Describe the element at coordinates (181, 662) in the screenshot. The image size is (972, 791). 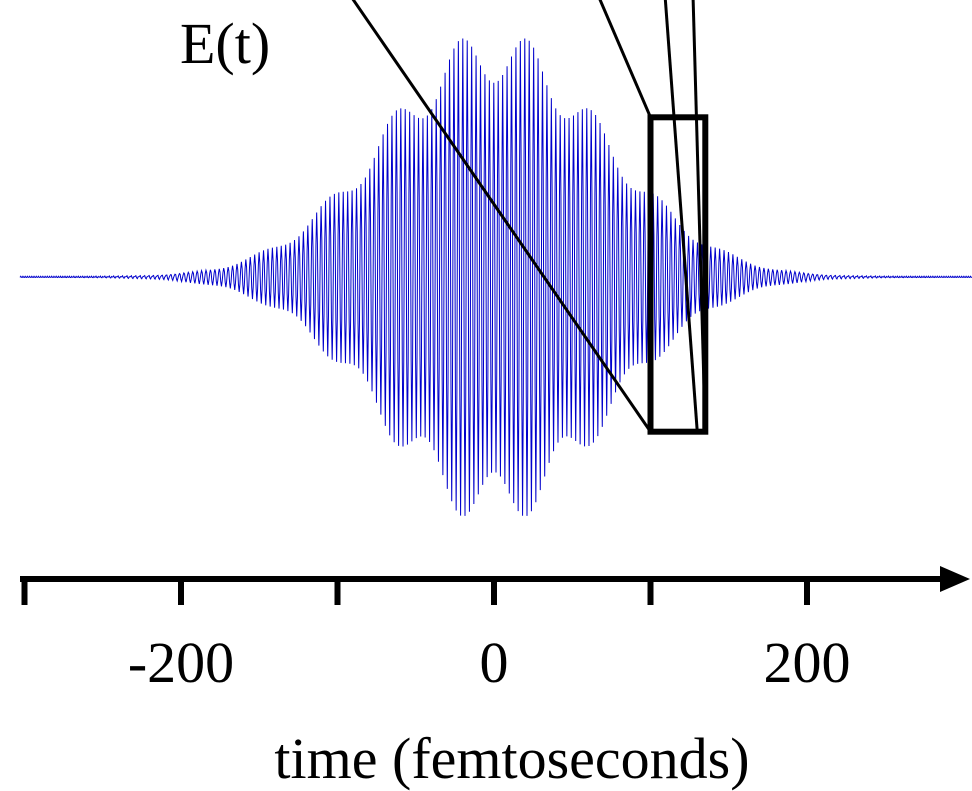
I see `x-axis-tick-label: -200` at that location.